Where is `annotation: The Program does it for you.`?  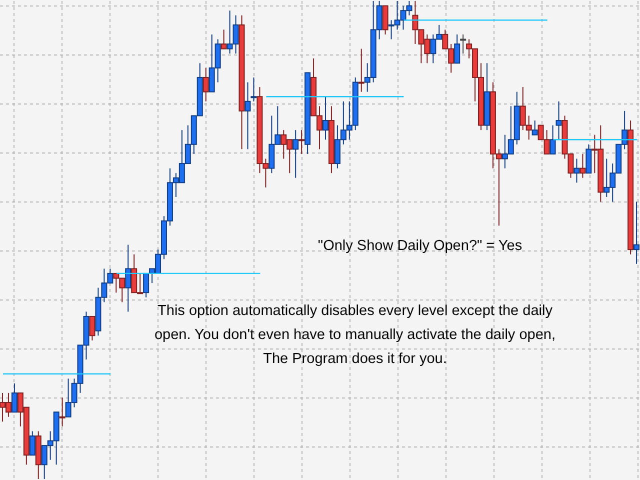
annotation: The Program does it for you. is located at coordinates (355, 359).